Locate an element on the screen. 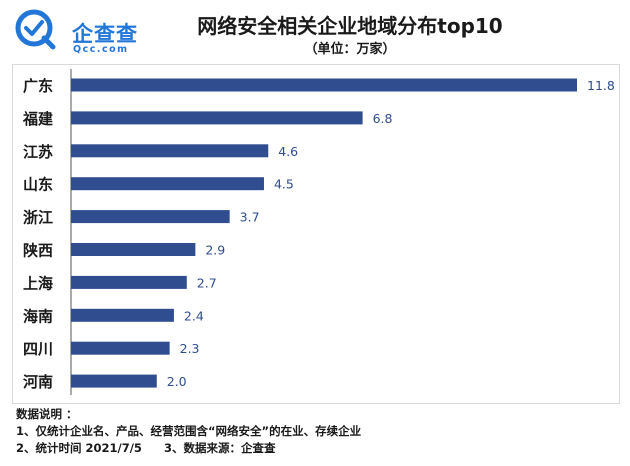 This screenshot has width=630, height=466. value-label: 2.0 is located at coordinates (177, 381).